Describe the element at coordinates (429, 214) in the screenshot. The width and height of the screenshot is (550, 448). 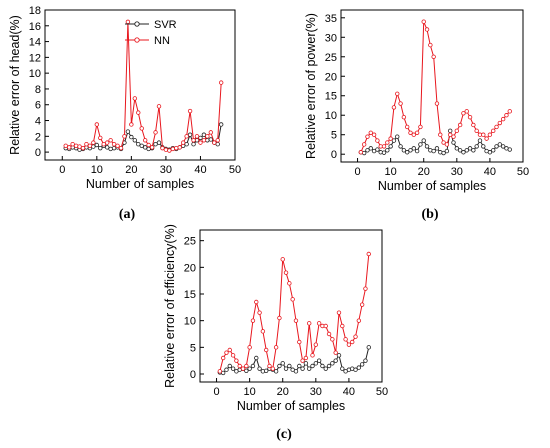
I see `panel-label: (b)` at that location.